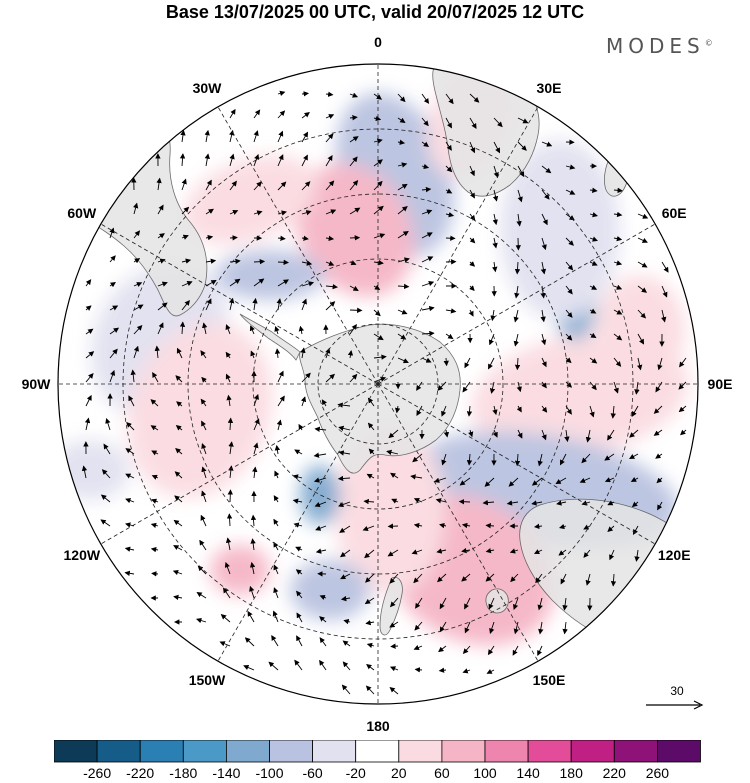 This screenshot has height=783, width=750. Describe the element at coordinates (720, 384) in the screenshot. I see `lon-label: 90E` at that location.